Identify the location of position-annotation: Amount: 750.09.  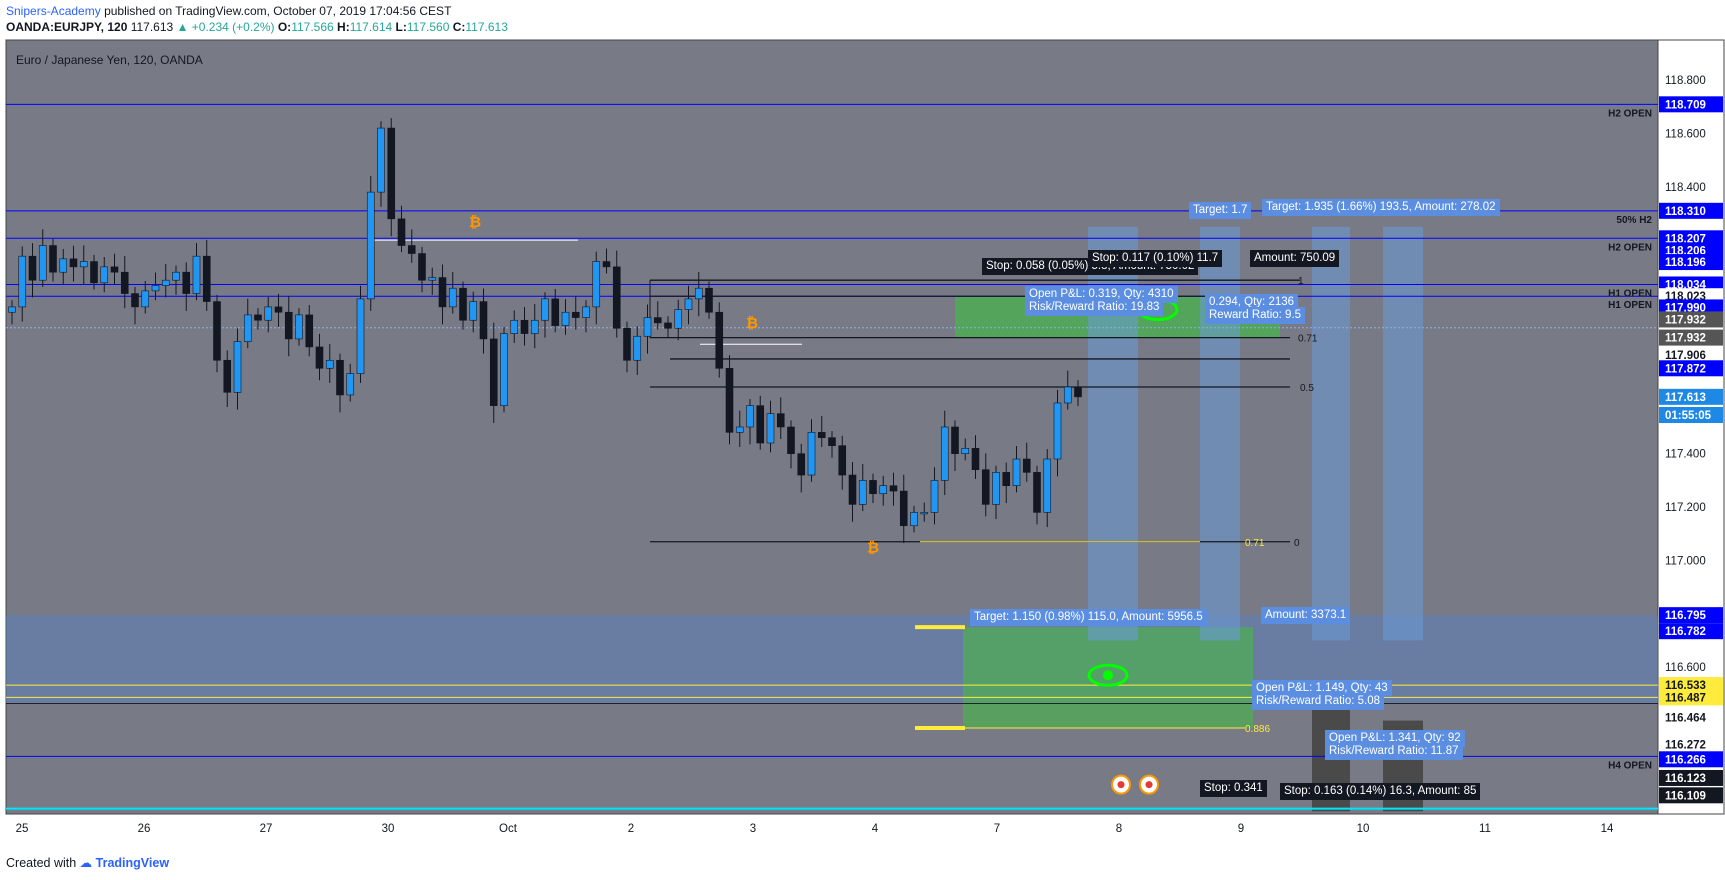
(1295, 258).